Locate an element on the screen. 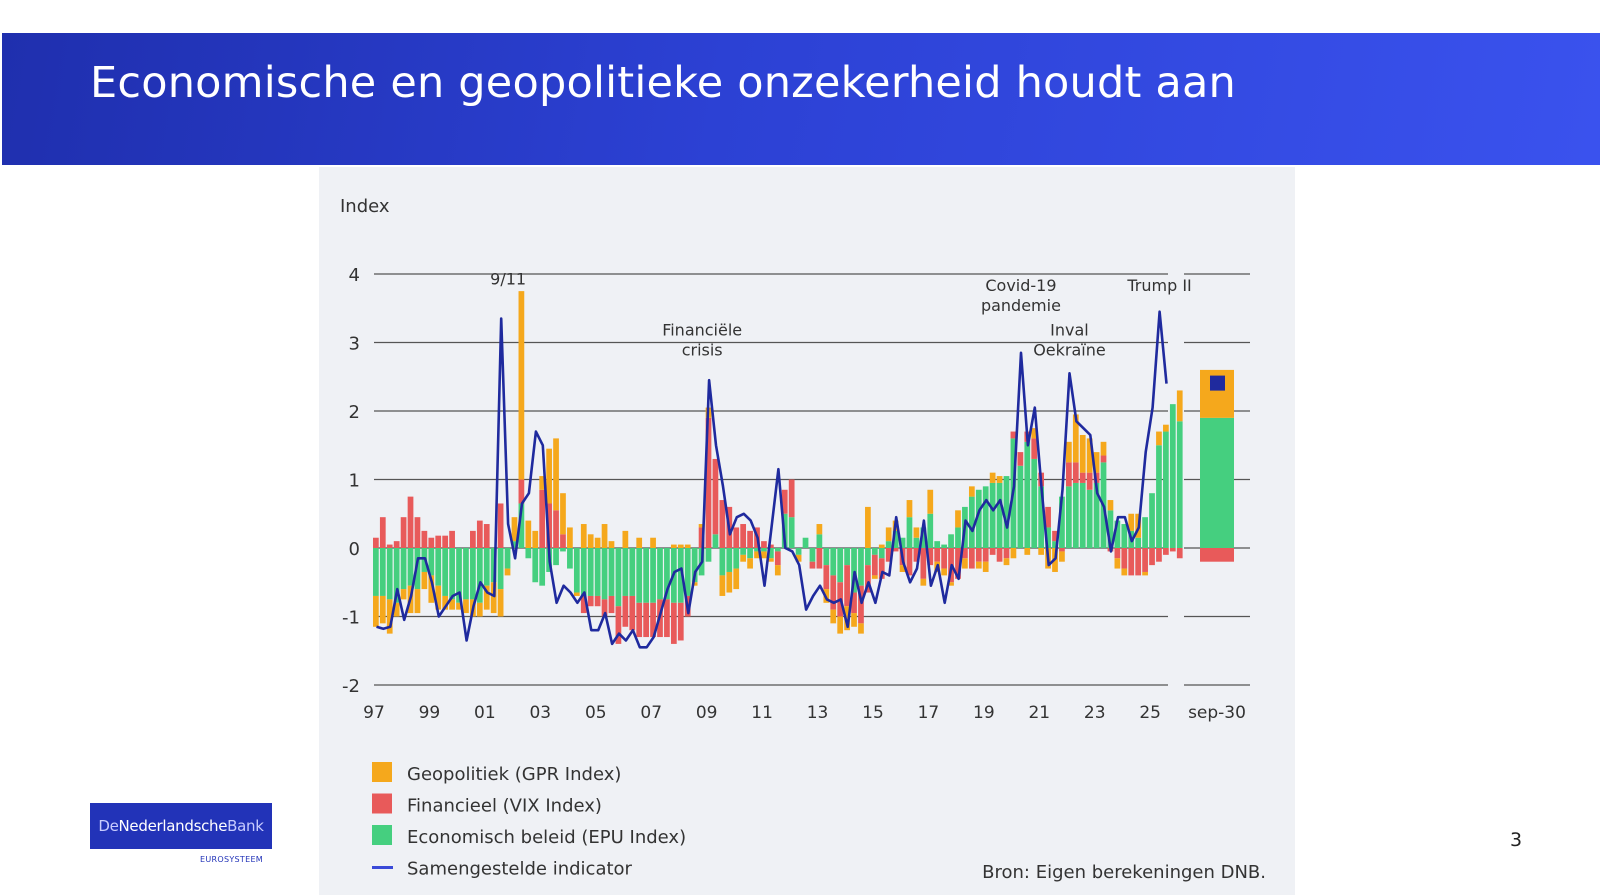 This screenshot has width=1600, height=895. dnb-logo: De Nederlandsche Bank is located at coordinates (181, 826).